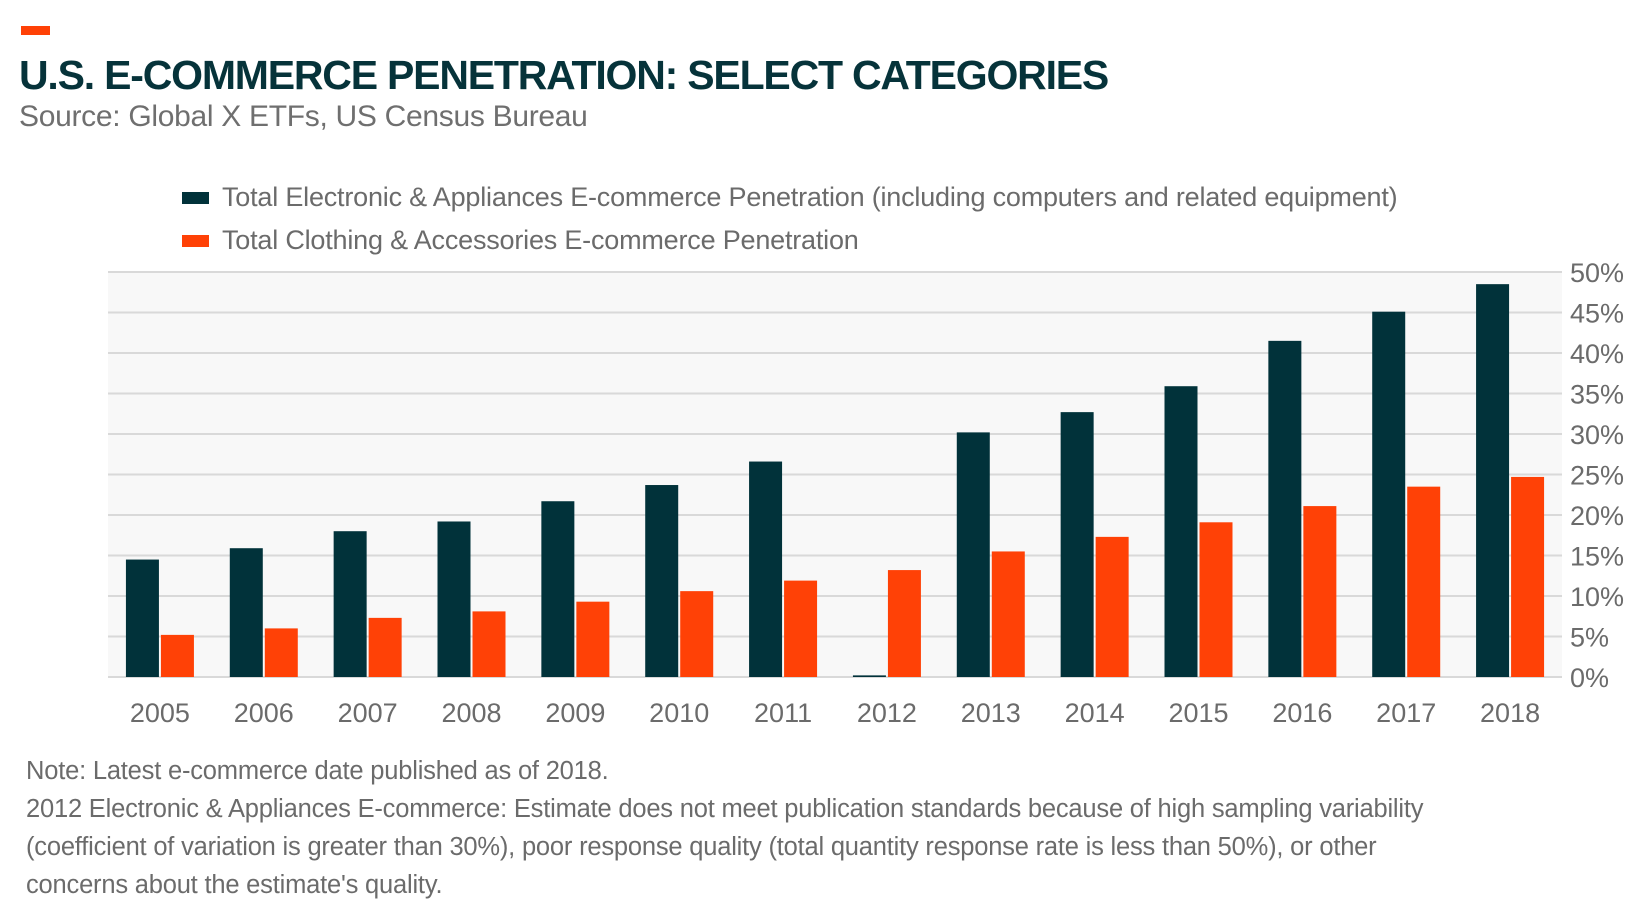 The image size is (1652, 914). I want to click on x-tick-label: 2015, so click(1198, 713).